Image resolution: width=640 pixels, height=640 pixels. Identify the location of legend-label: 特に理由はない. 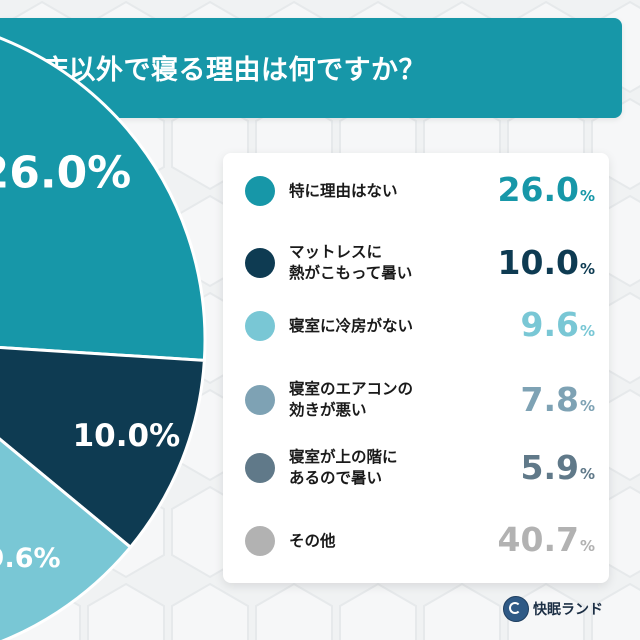
(343, 191).